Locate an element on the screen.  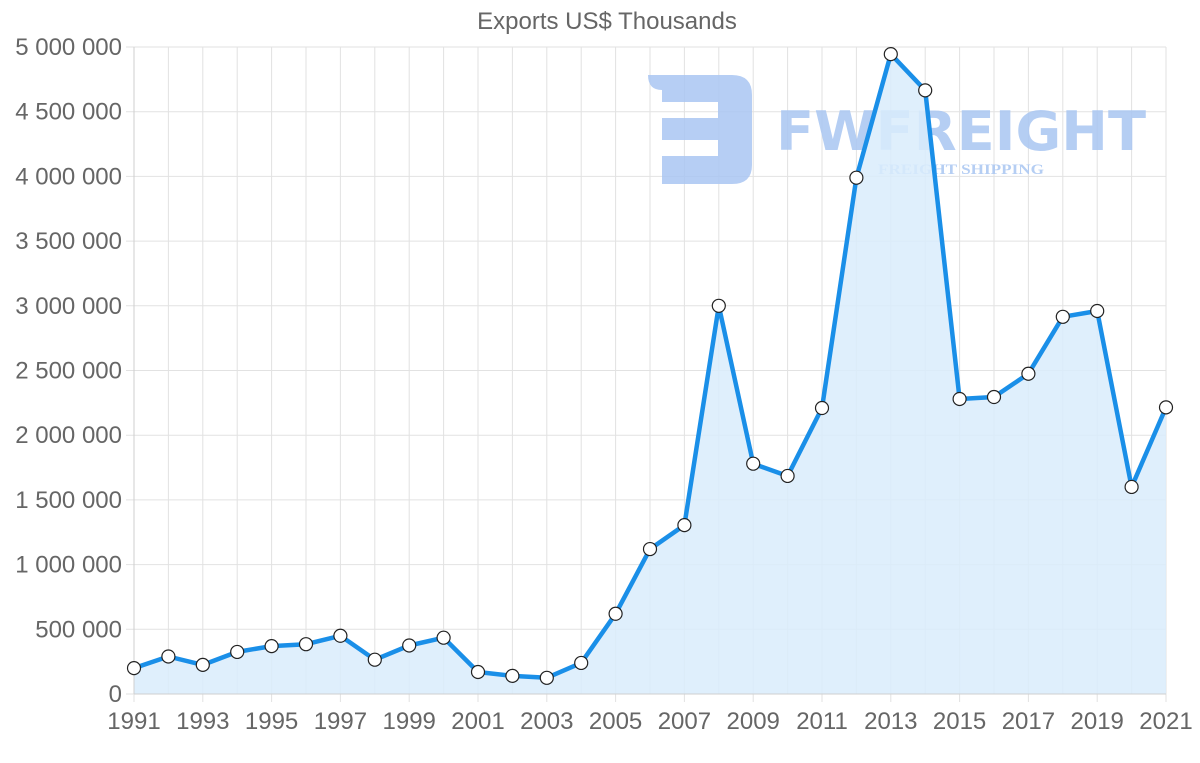
x-tick-label: 2005 is located at coordinates (615, 721).